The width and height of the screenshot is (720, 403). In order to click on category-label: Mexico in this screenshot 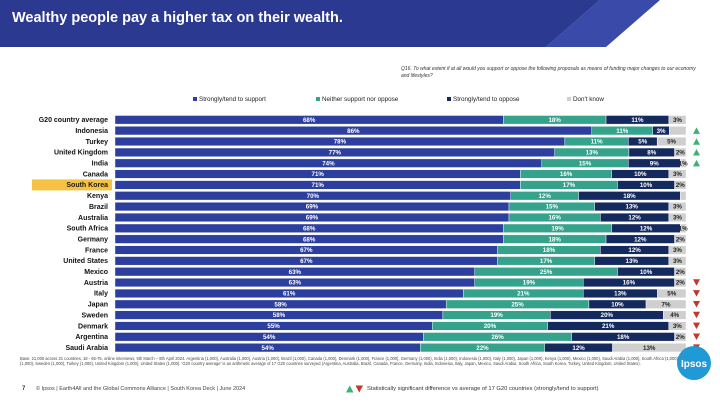, I will do `click(96, 272)`.